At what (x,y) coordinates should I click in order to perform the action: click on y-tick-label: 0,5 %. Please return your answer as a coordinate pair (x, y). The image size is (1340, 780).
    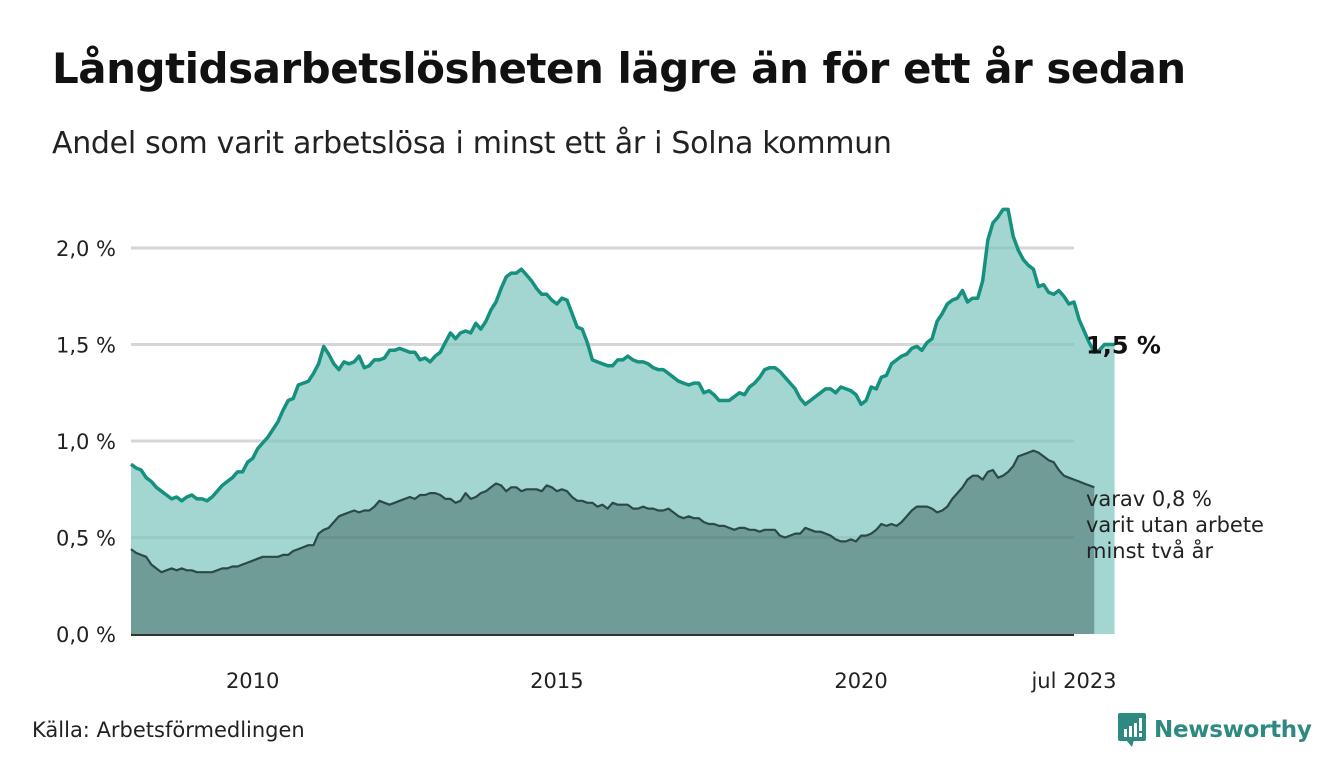
    Looking at the image, I should click on (86, 539).